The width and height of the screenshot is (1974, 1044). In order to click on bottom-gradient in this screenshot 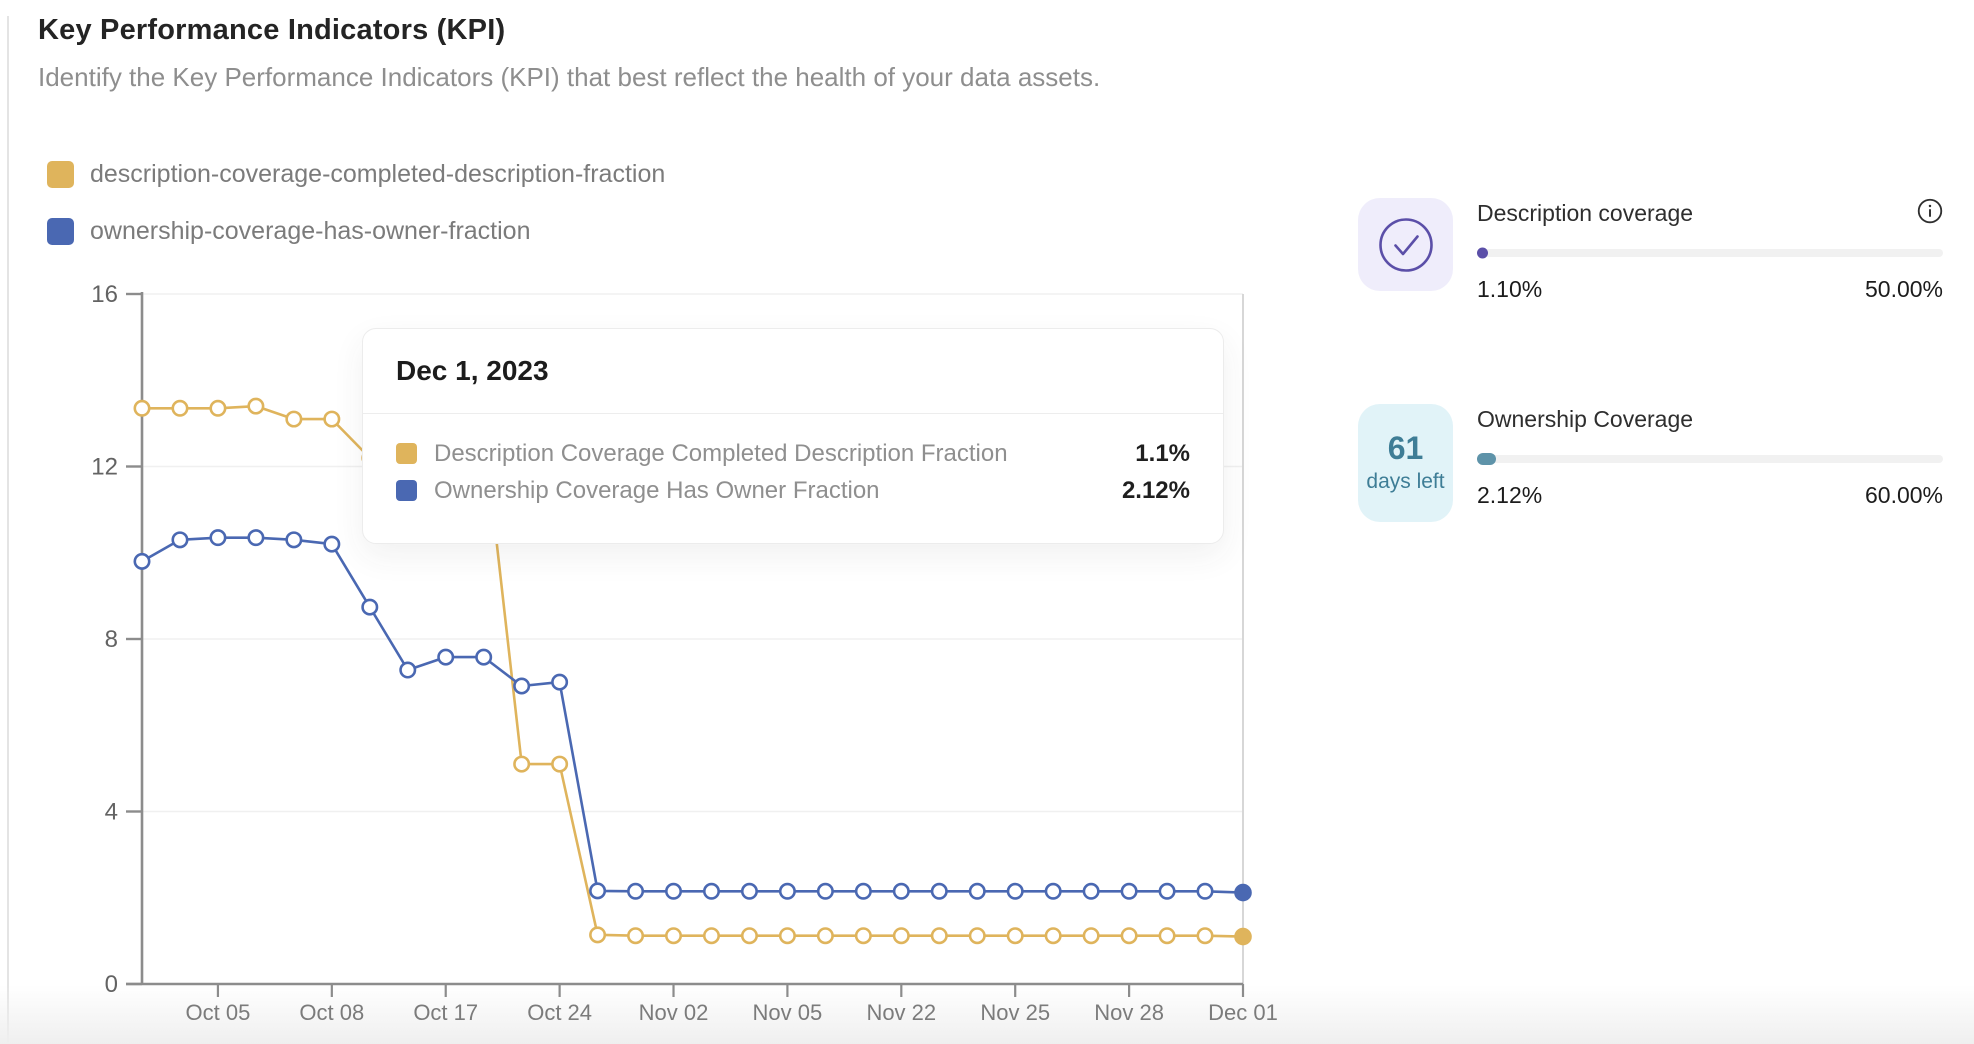, I will do `click(987, 1014)`.